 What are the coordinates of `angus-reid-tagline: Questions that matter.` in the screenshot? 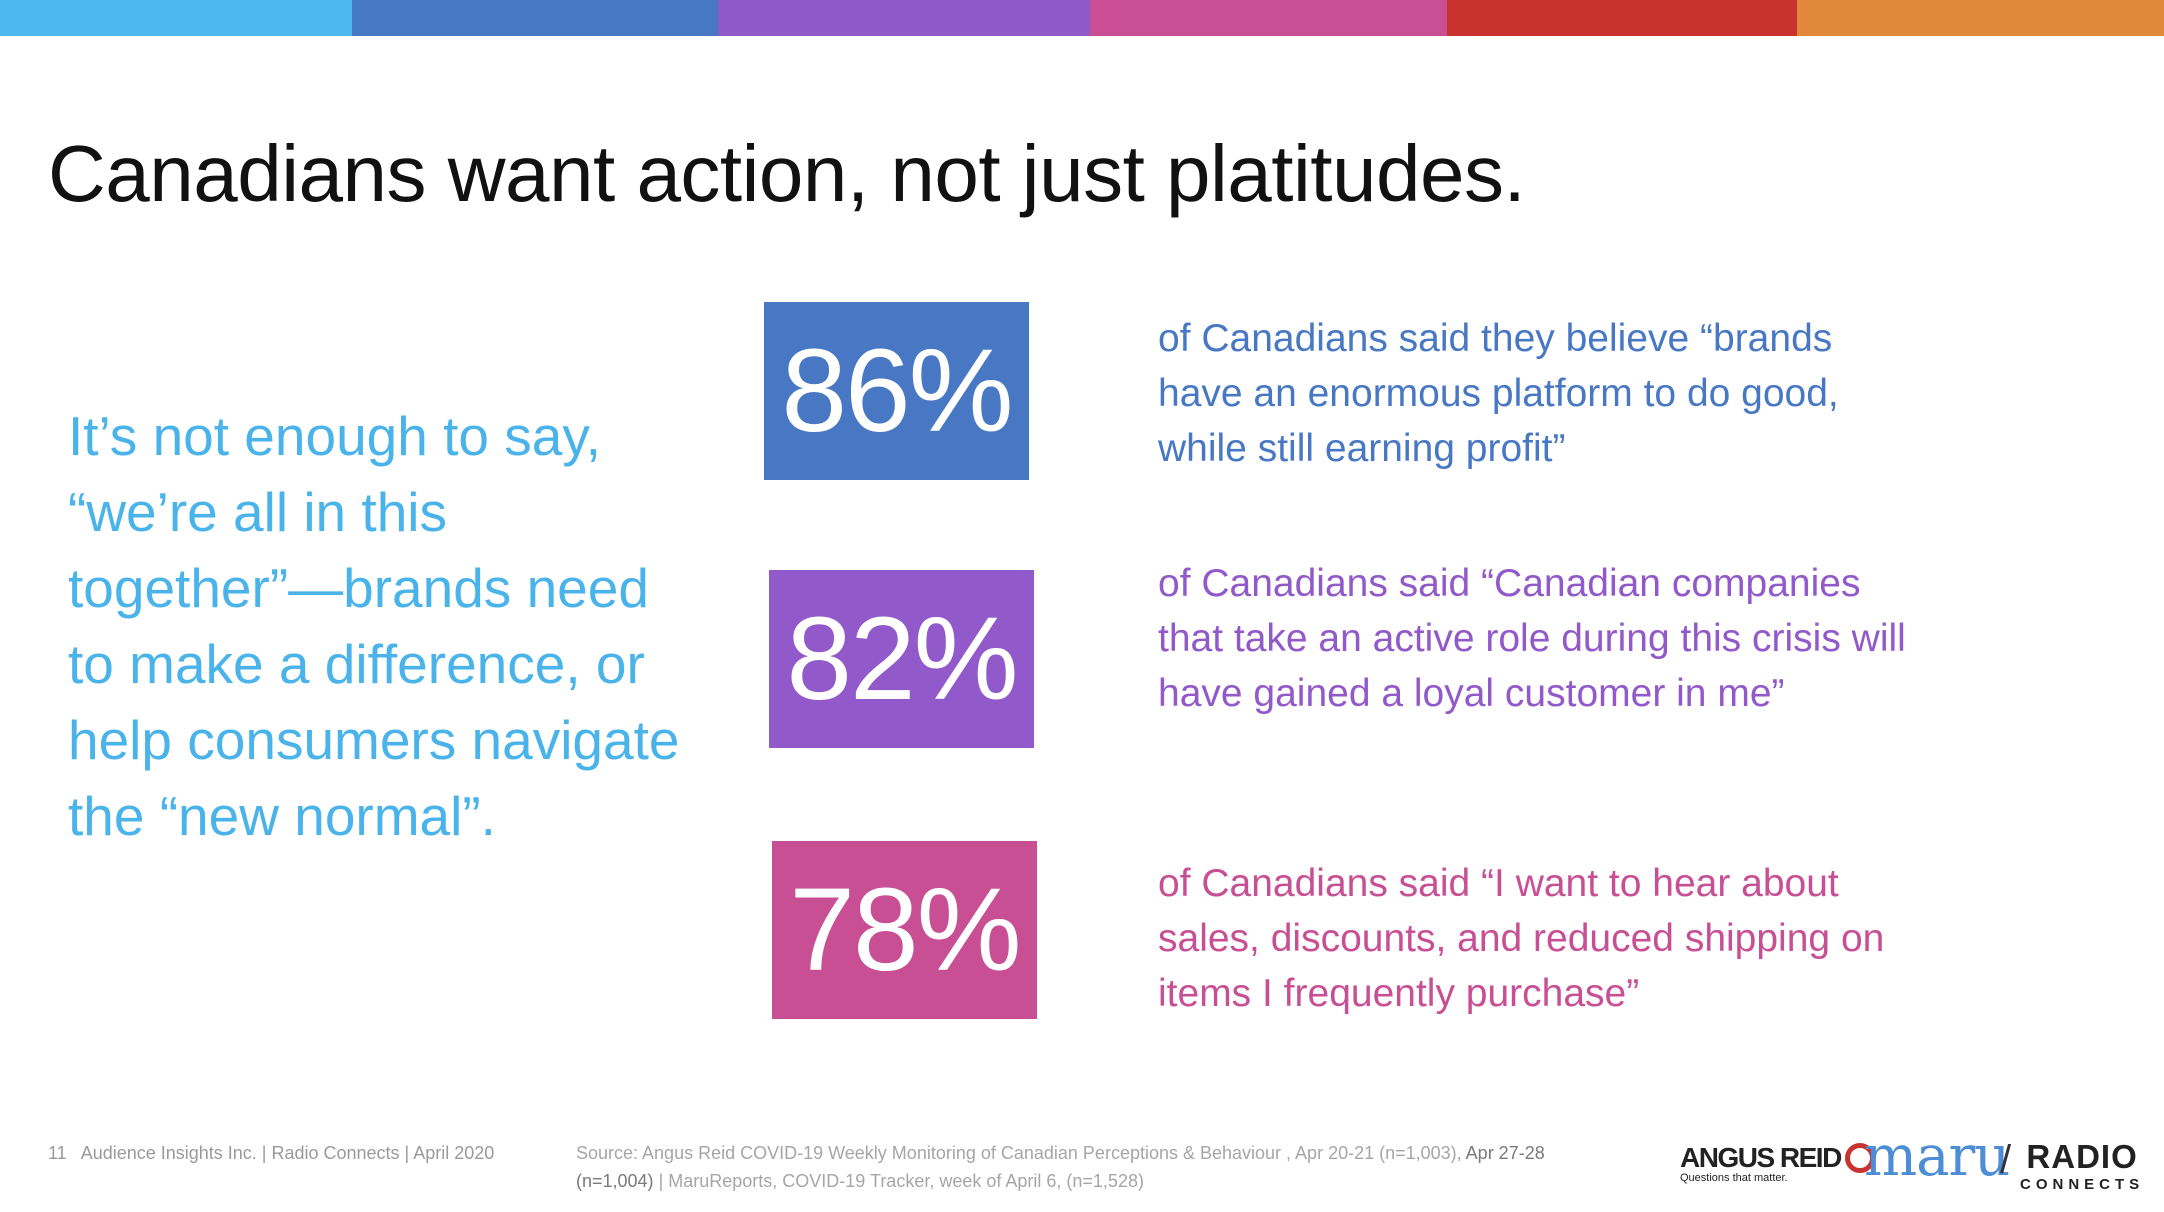 It's located at (1734, 1178).